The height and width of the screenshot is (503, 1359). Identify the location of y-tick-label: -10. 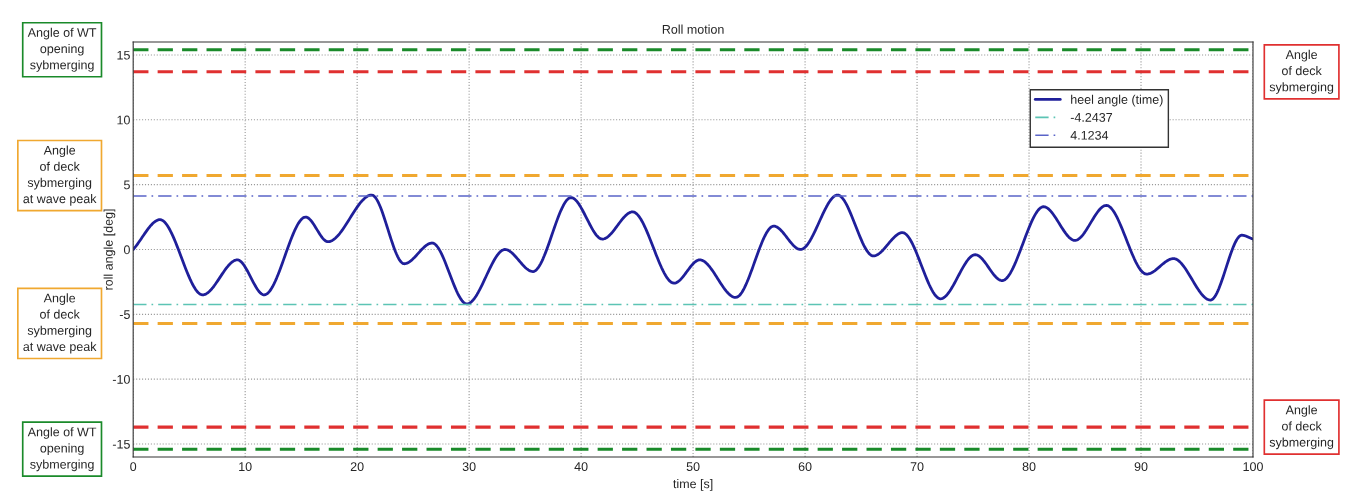
(121, 379).